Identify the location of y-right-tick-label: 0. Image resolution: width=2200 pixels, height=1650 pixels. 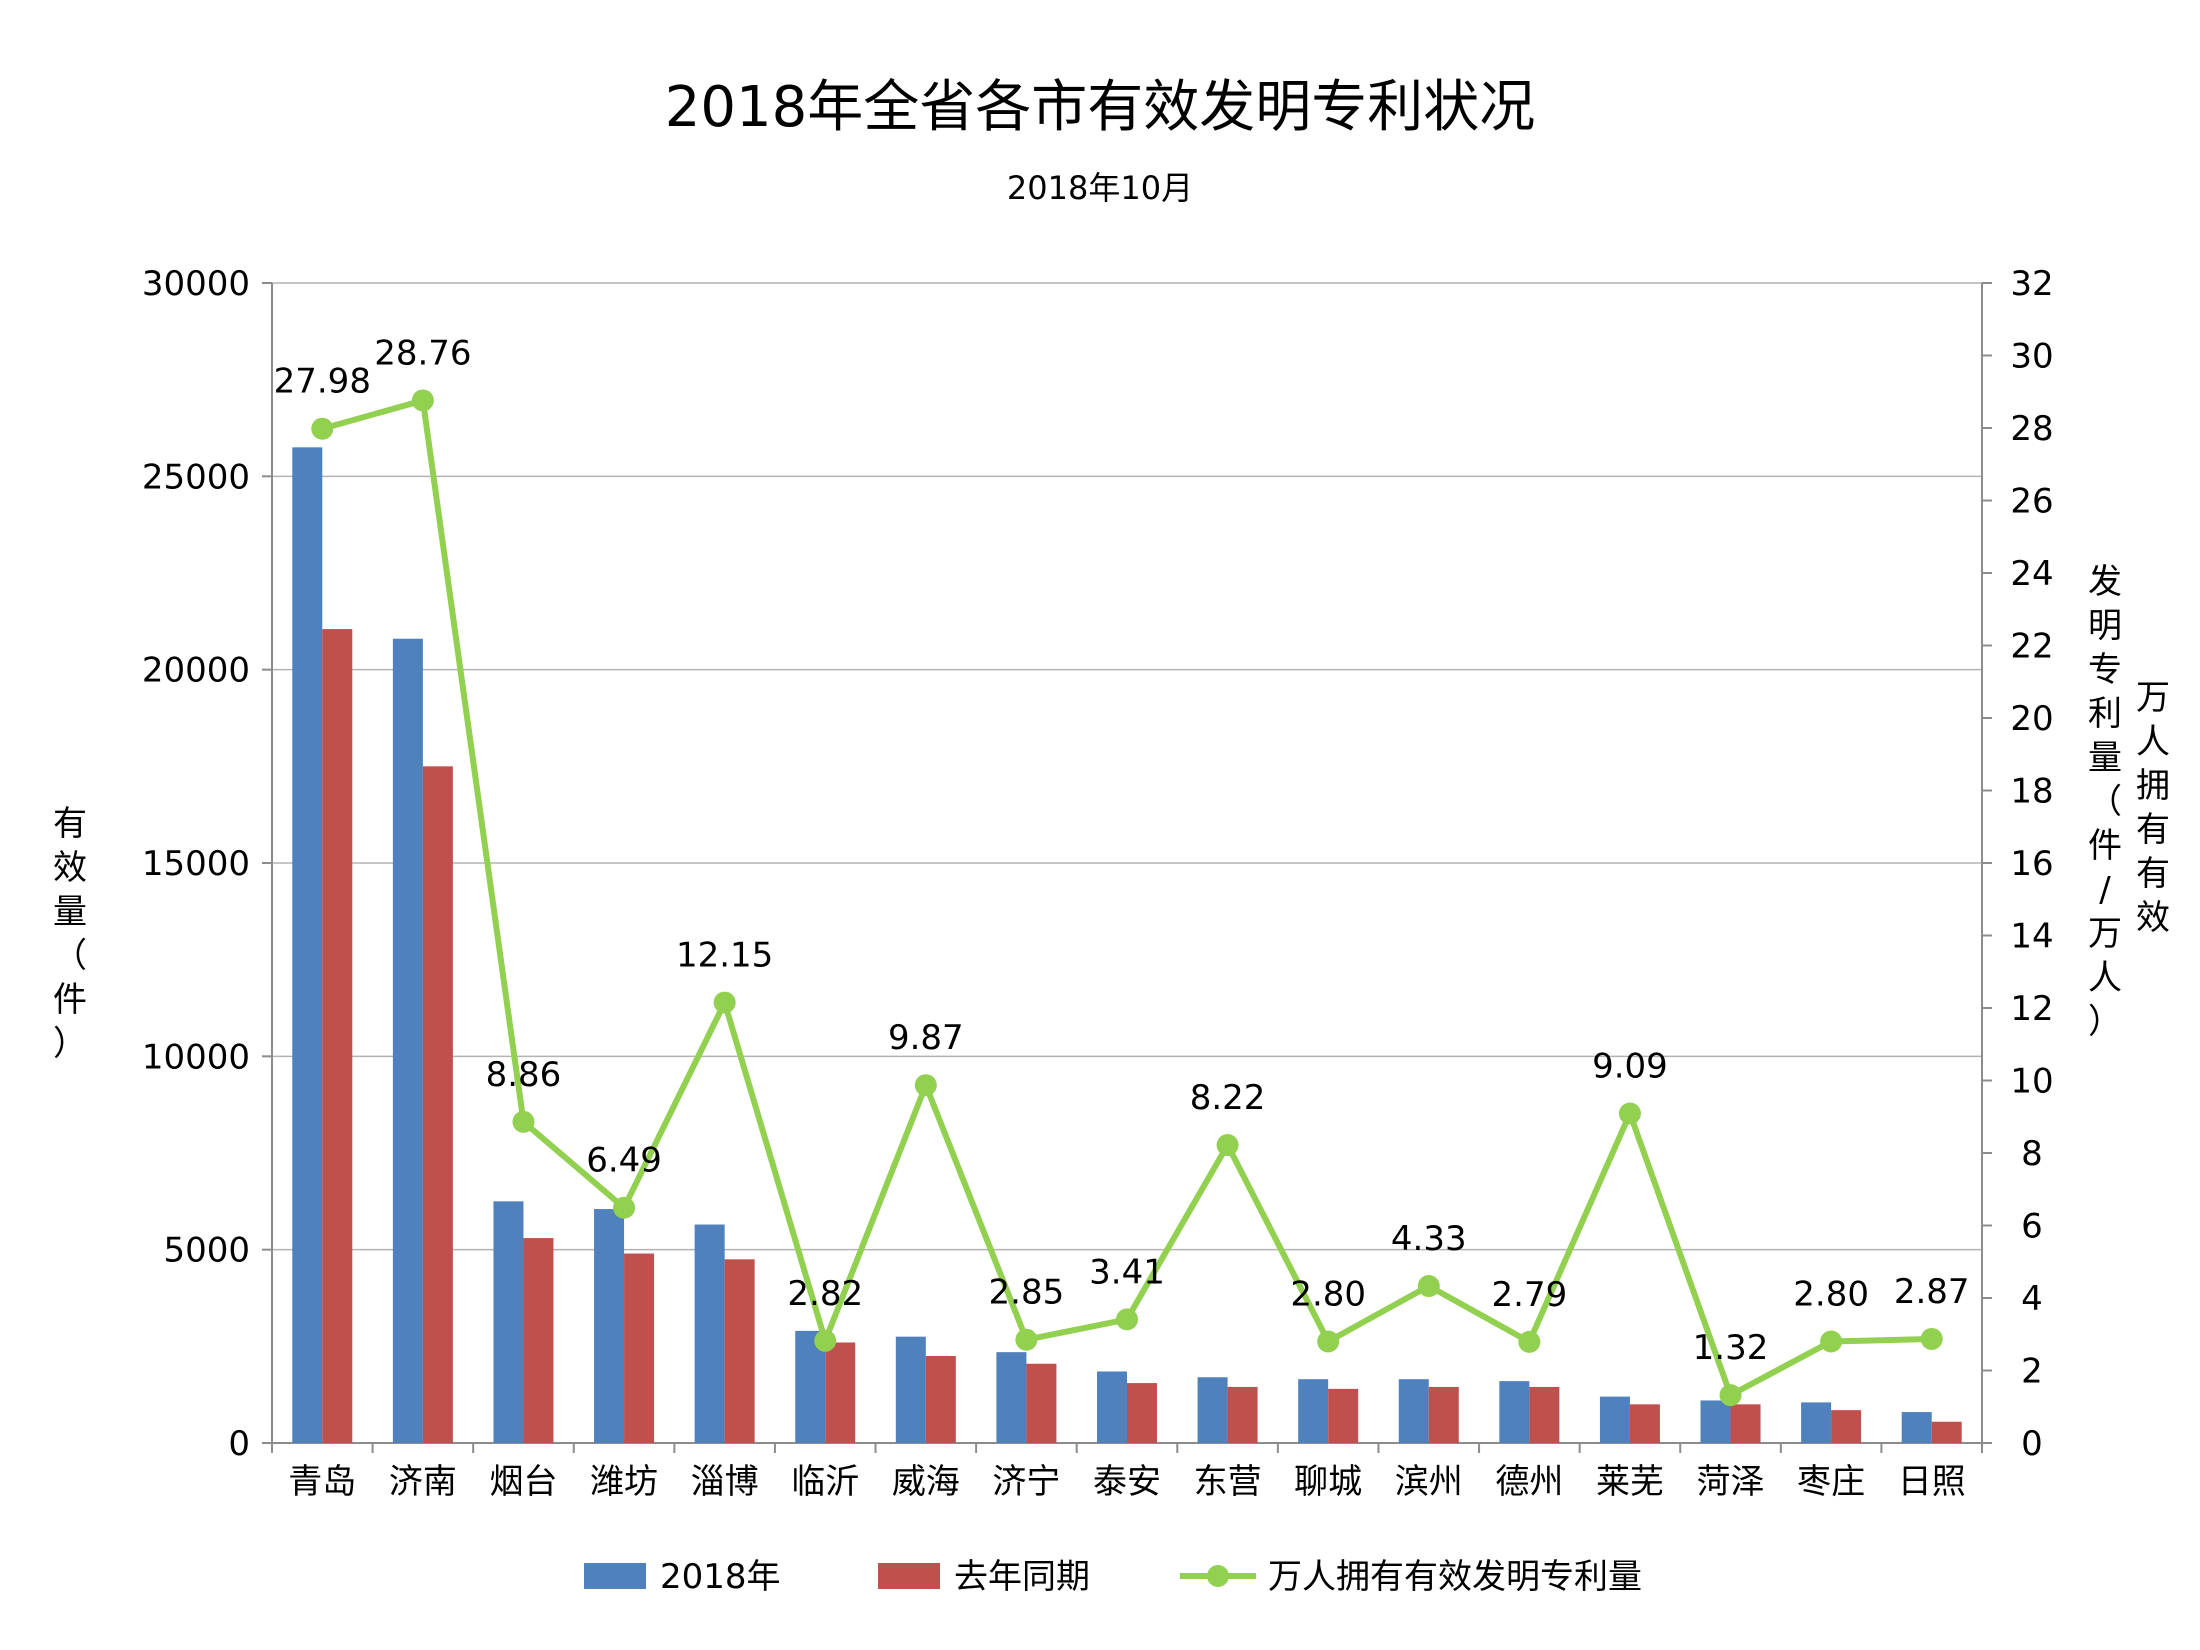
(2032, 1444).